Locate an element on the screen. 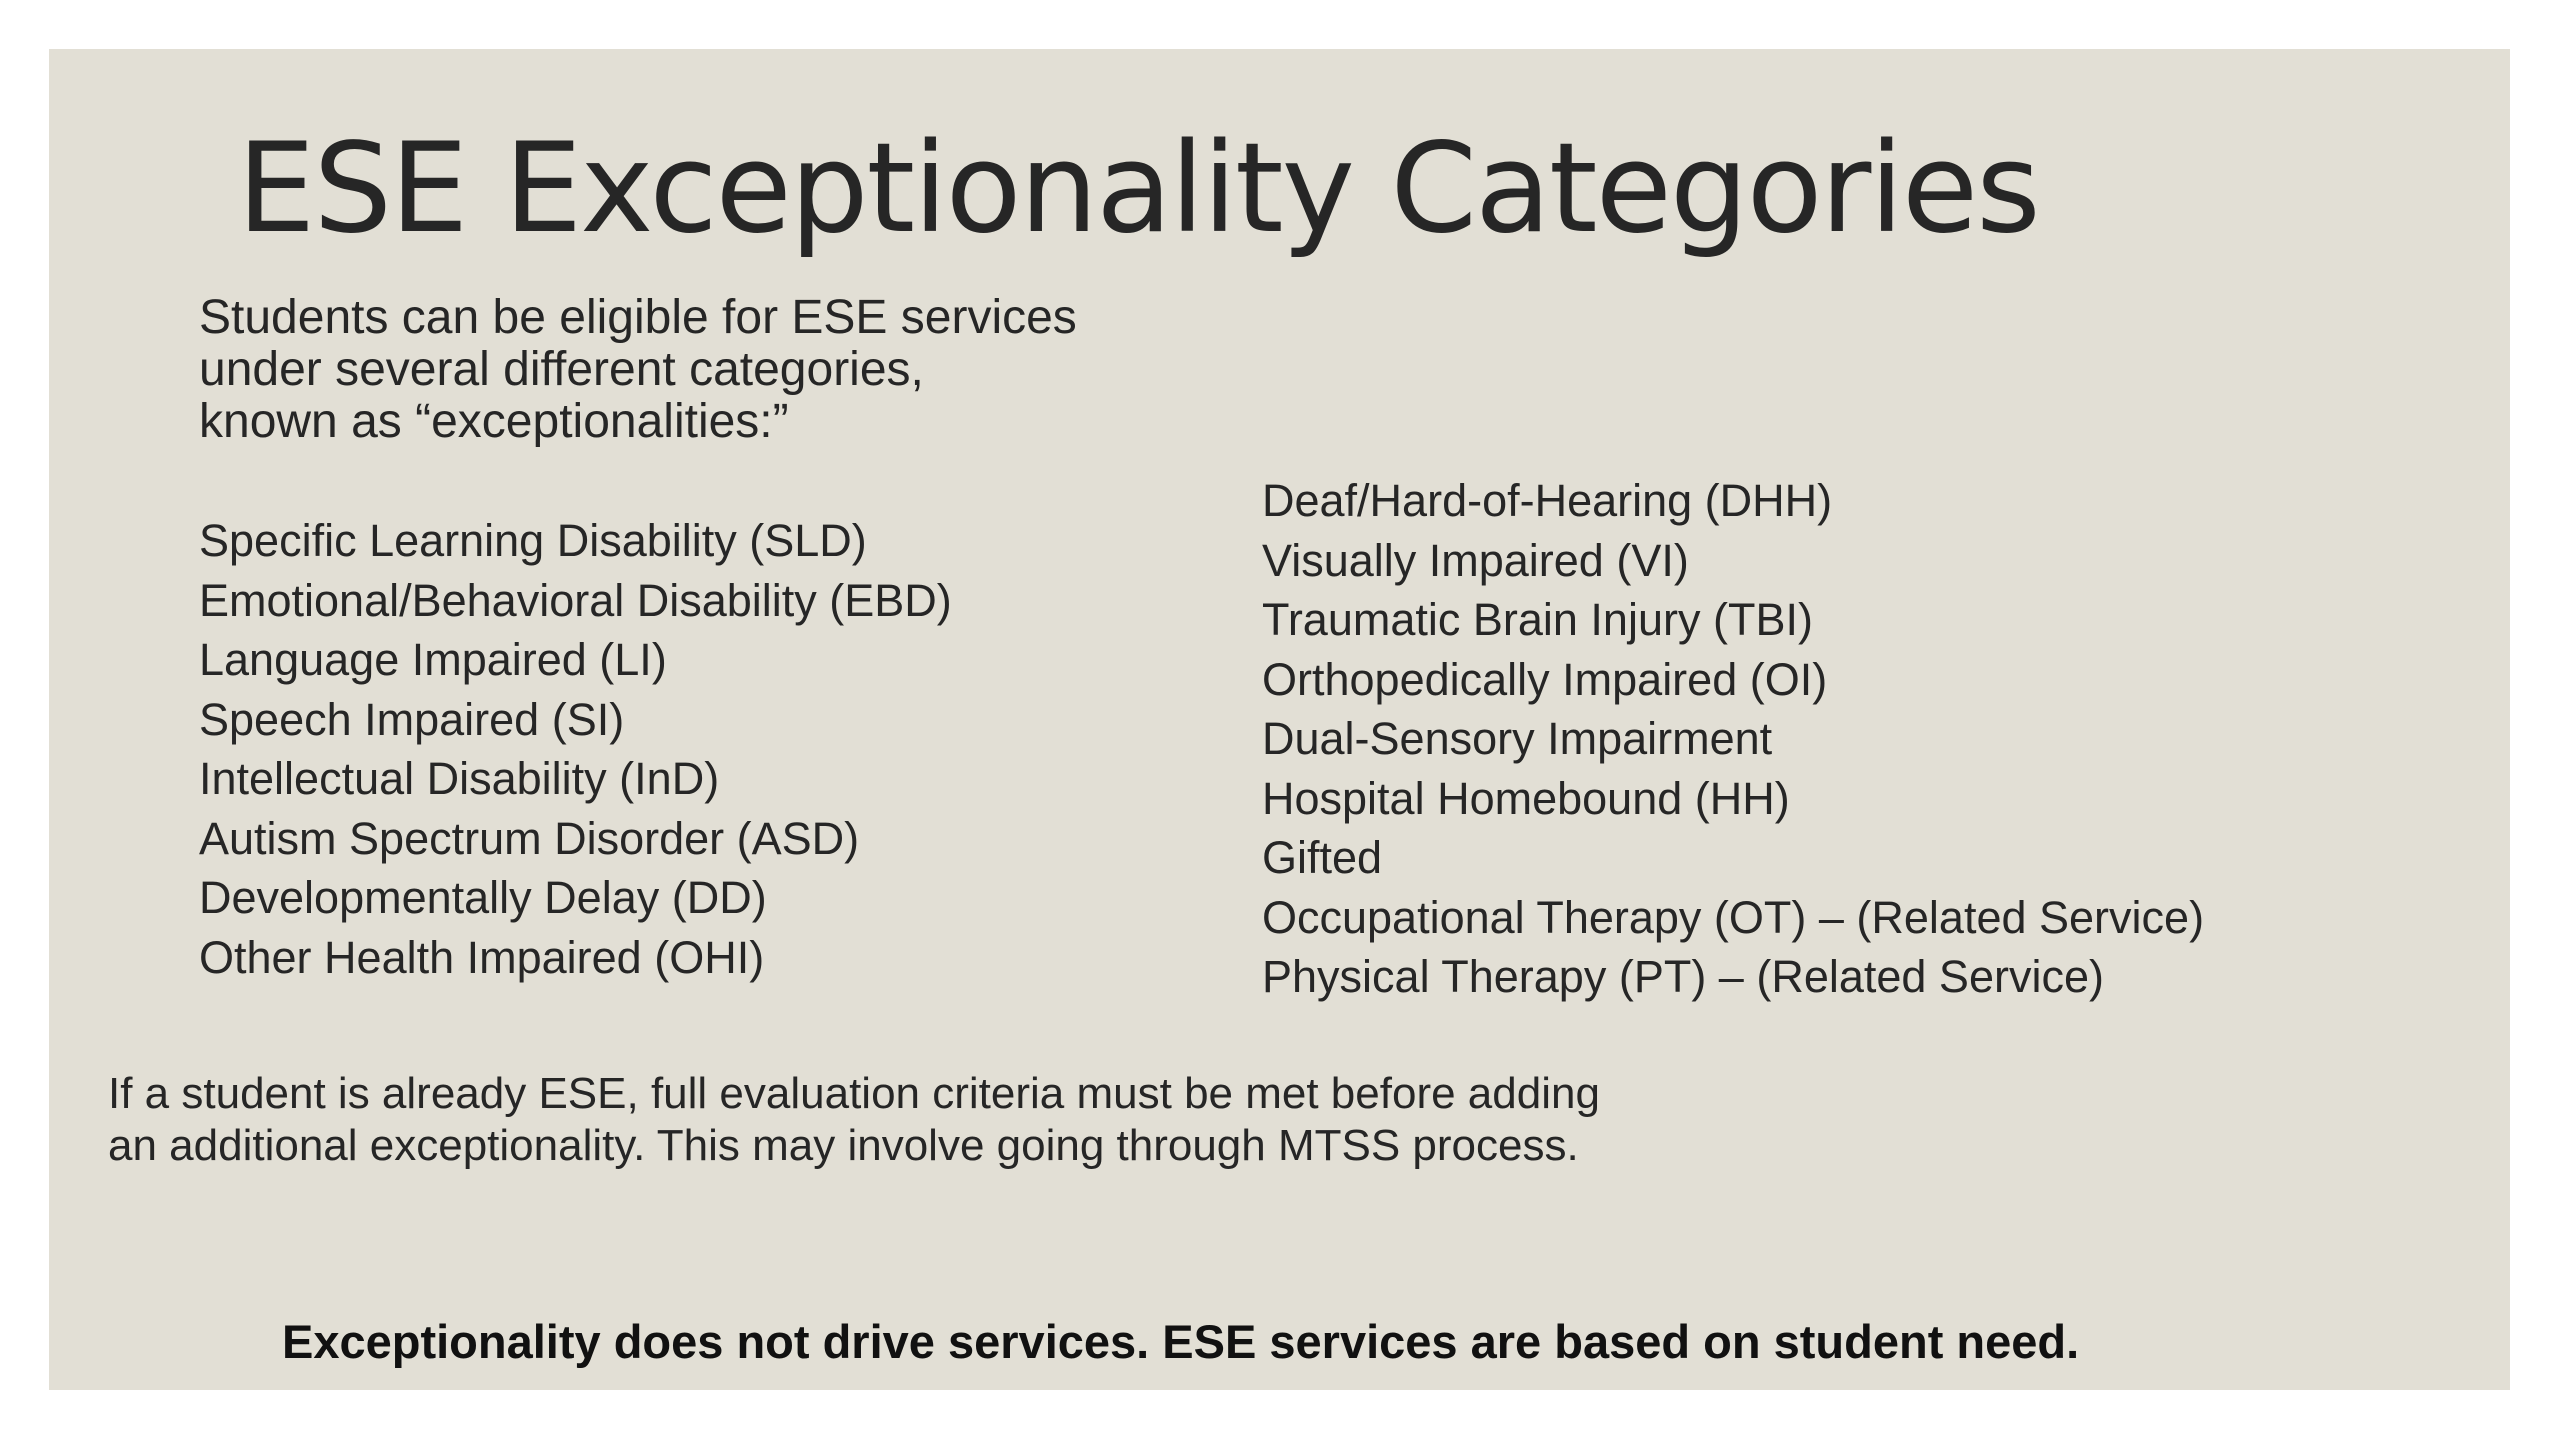 This screenshot has height=1440, width=2560. list-item: Visually Impaired (VI) is located at coordinates (1475, 560).